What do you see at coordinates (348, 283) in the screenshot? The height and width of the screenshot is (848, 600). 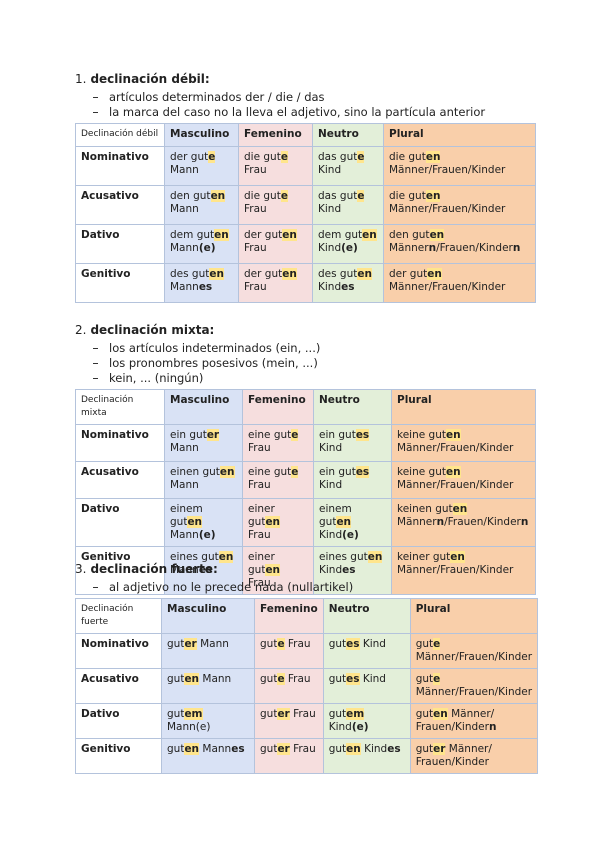 I see `form-cell: des guten Kindes` at bounding box center [348, 283].